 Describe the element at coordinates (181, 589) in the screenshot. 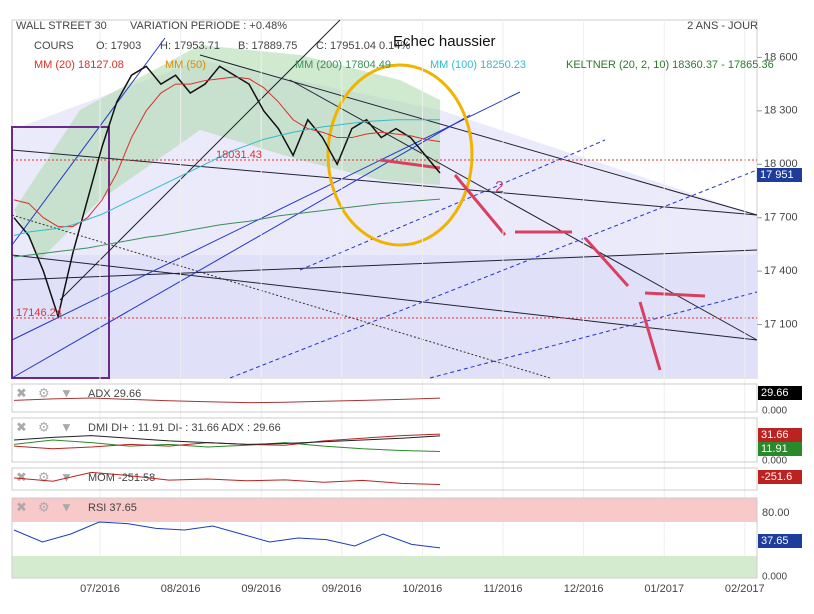

I see `x-tick-label: 08/2016` at that location.